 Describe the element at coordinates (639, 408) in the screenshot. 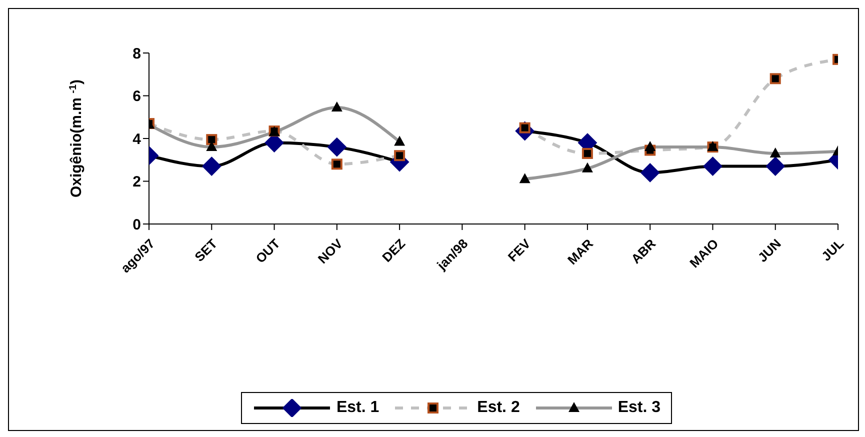

I see `legend-label: Est. 3` at that location.